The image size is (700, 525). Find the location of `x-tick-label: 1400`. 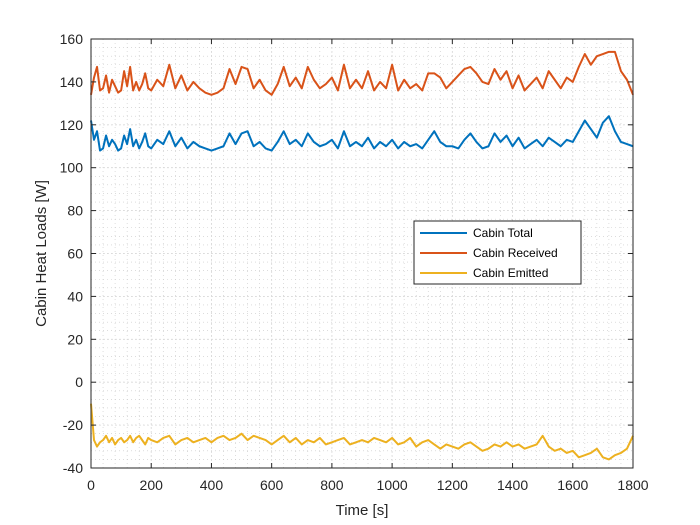

x-tick-label: 1400 is located at coordinates (512, 485).